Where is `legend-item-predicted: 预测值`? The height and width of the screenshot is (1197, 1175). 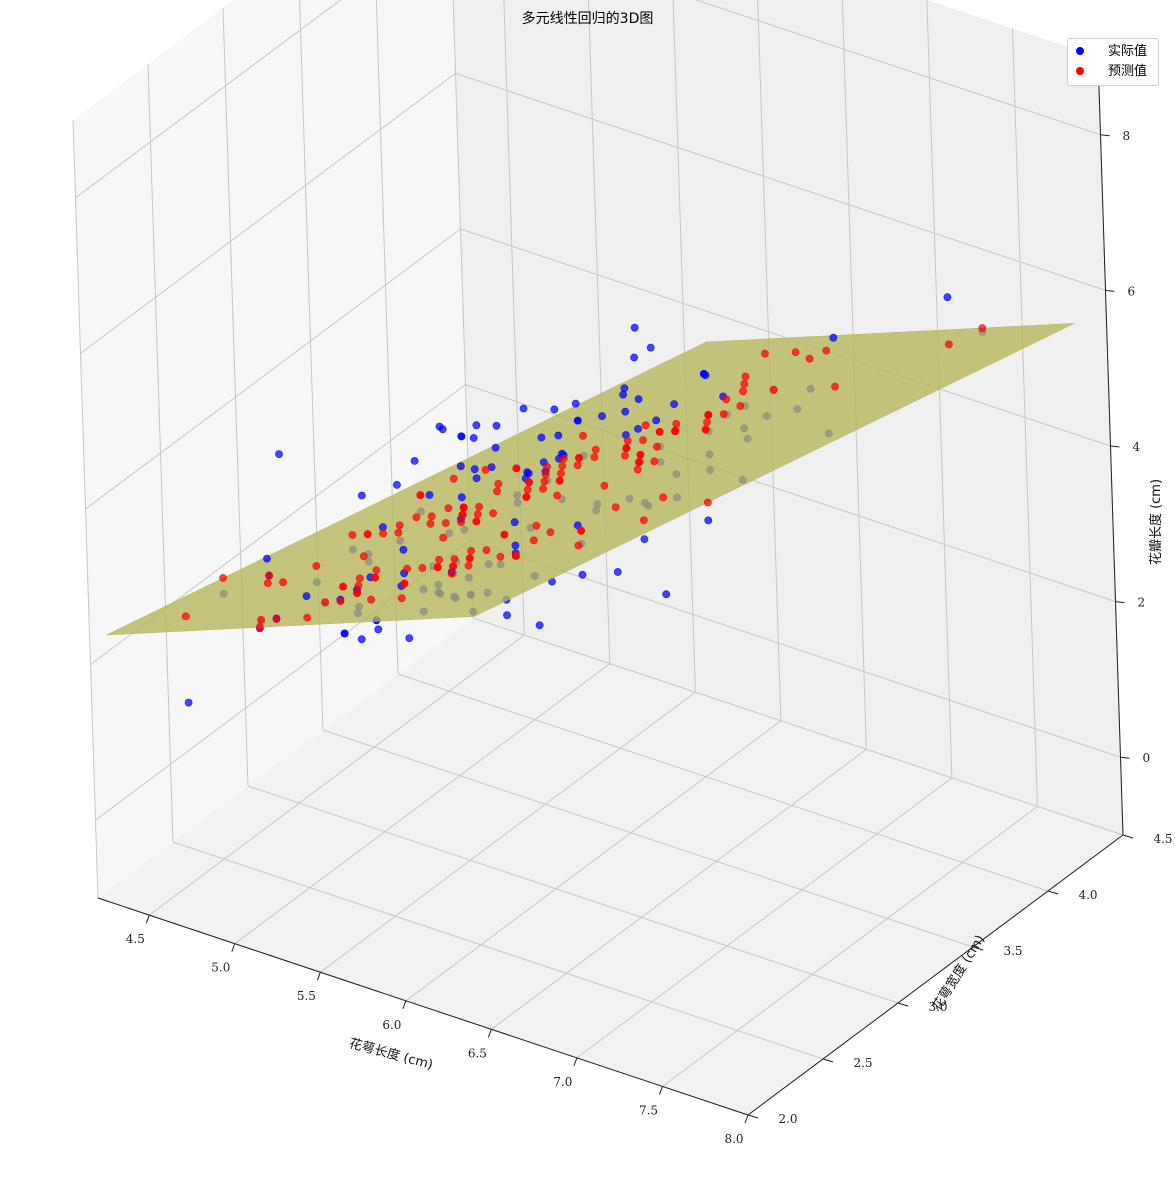
legend-item-predicted: 预测值 is located at coordinates (1111, 72).